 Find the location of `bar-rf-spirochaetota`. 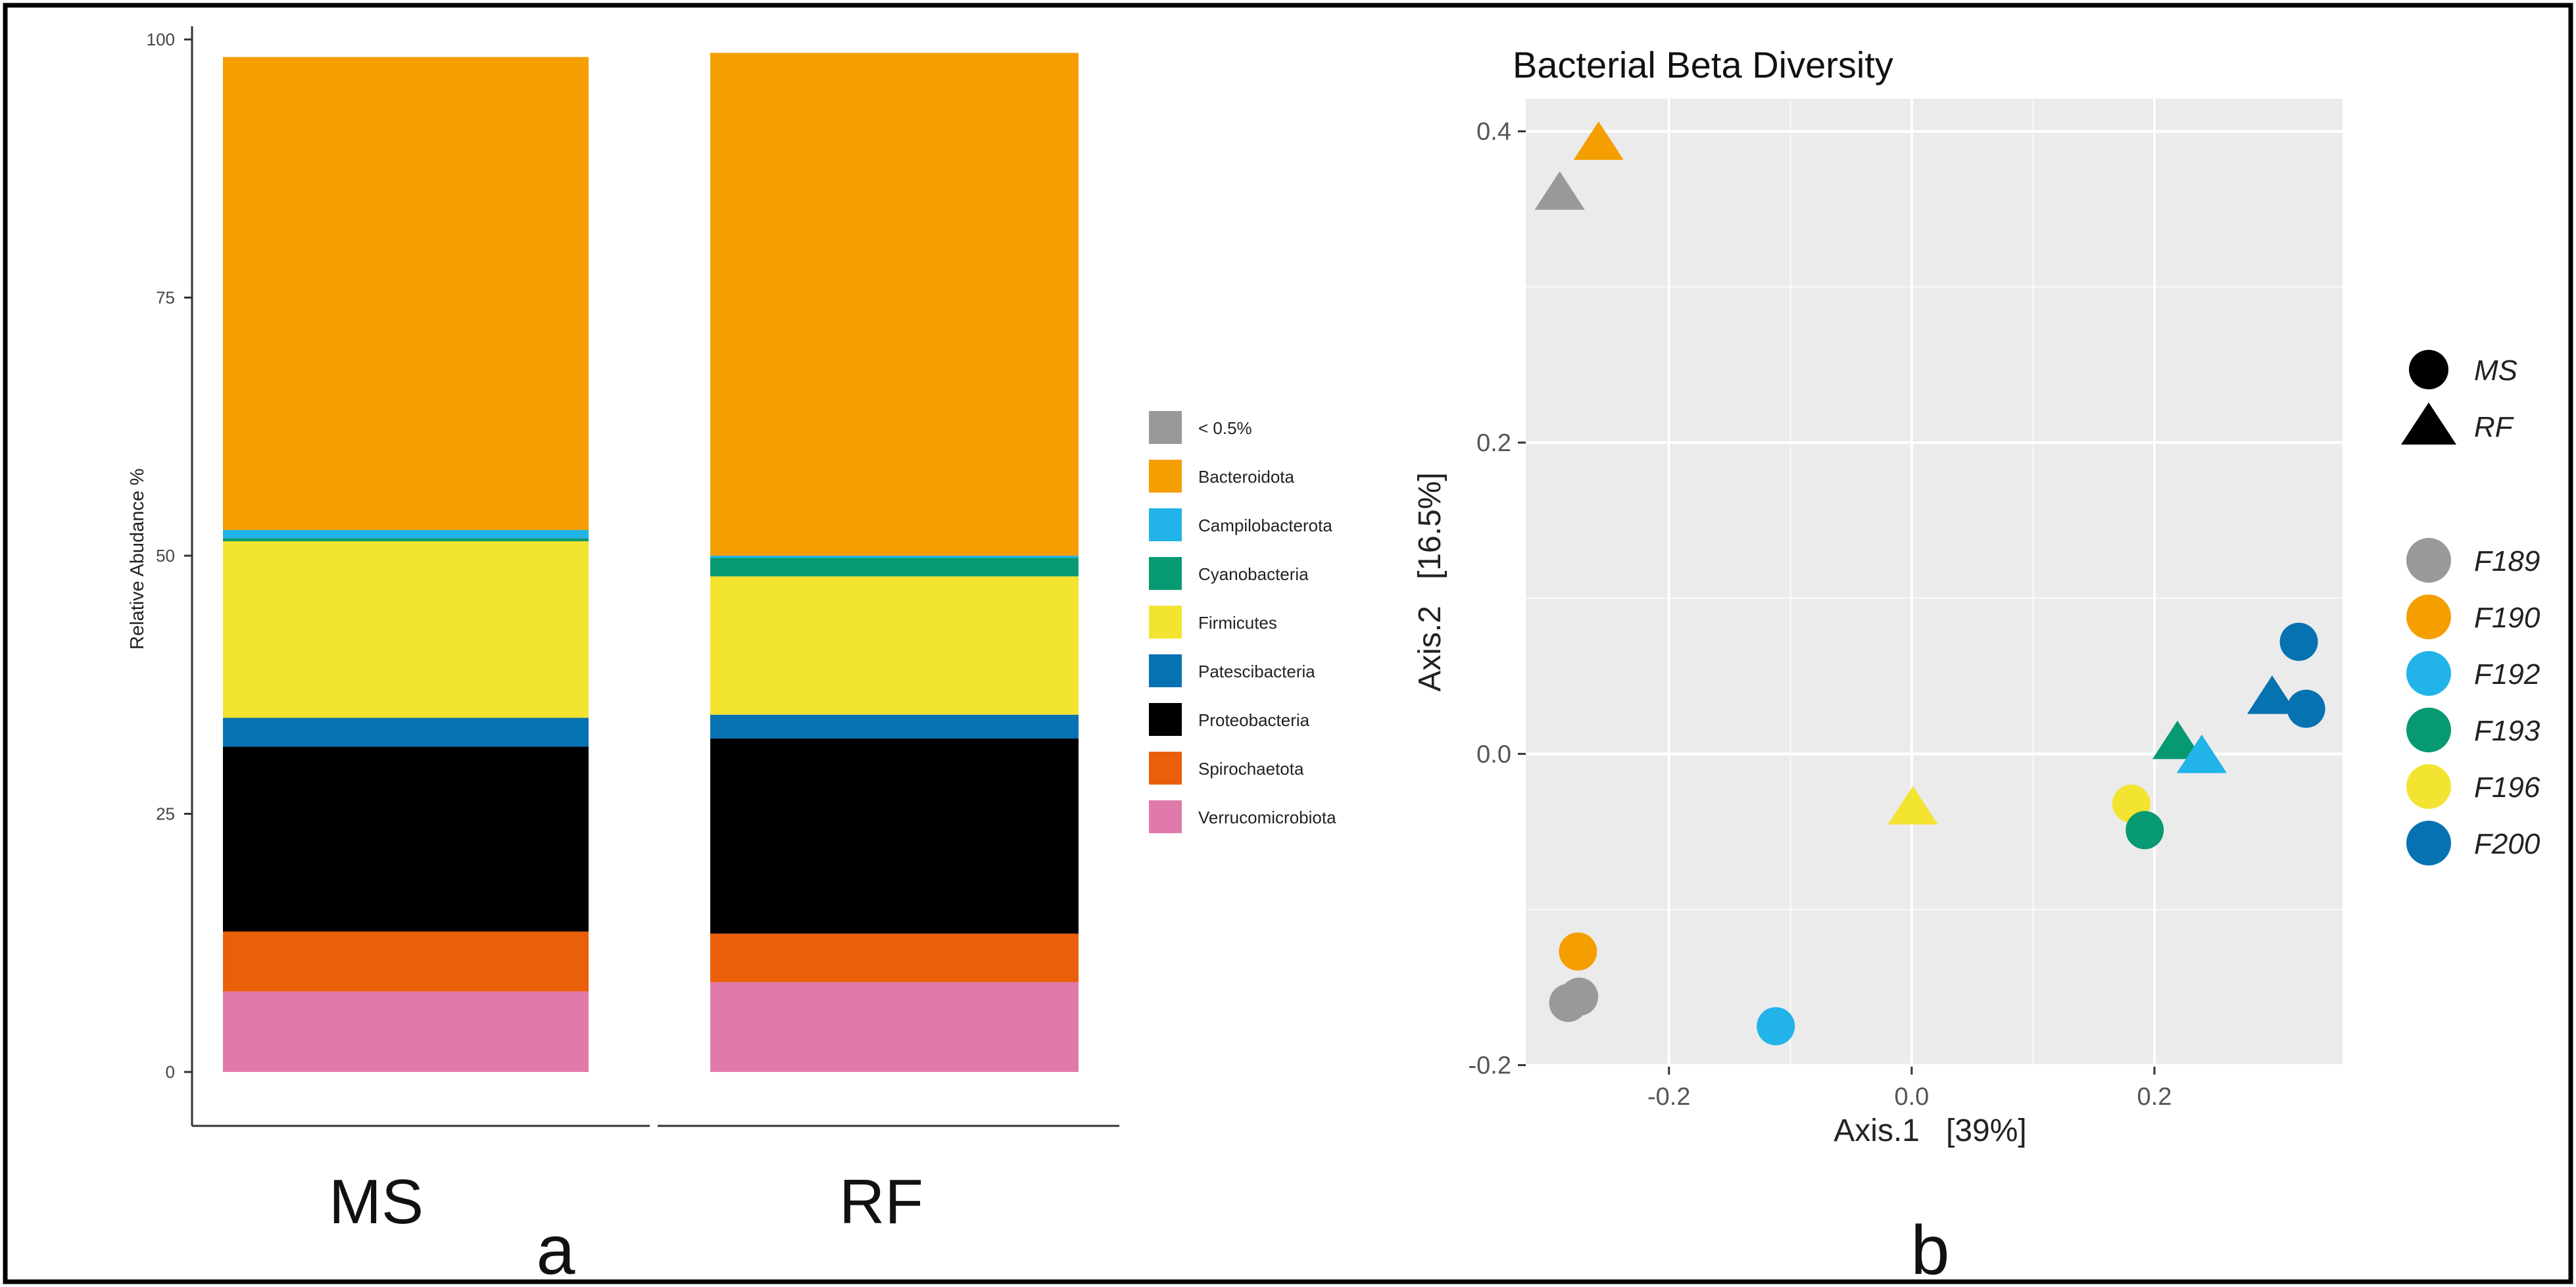

bar-rf-spirochaetota is located at coordinates (895, 958).